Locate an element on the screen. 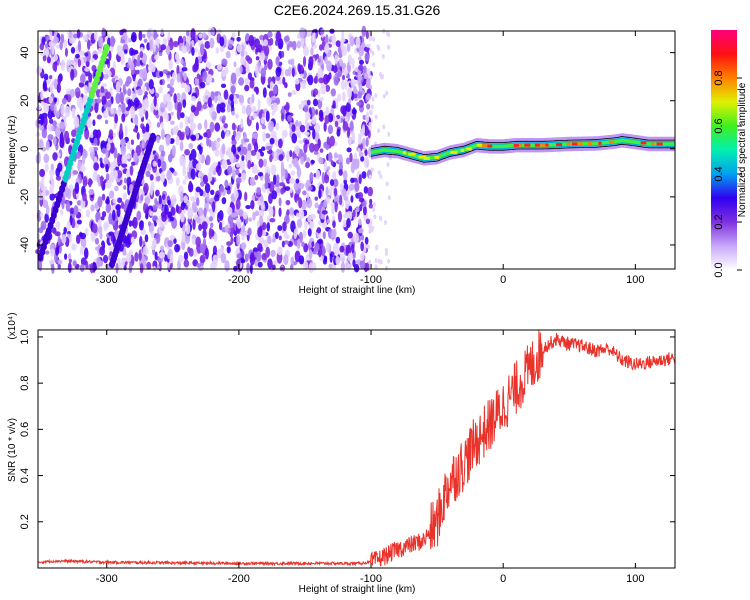 This screenshot has height=600, width=750. spectrogram-y-tick-label: 40 is located at coordinates (25, 53).